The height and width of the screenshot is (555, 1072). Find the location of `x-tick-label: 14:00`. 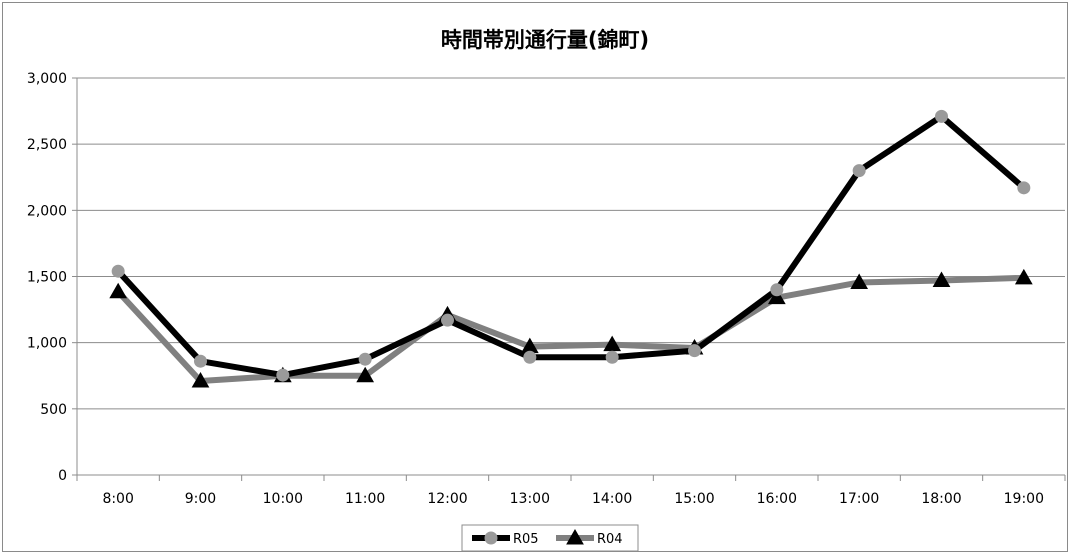

x-tick-label: 14:00 is located at coordinates (612, 499).